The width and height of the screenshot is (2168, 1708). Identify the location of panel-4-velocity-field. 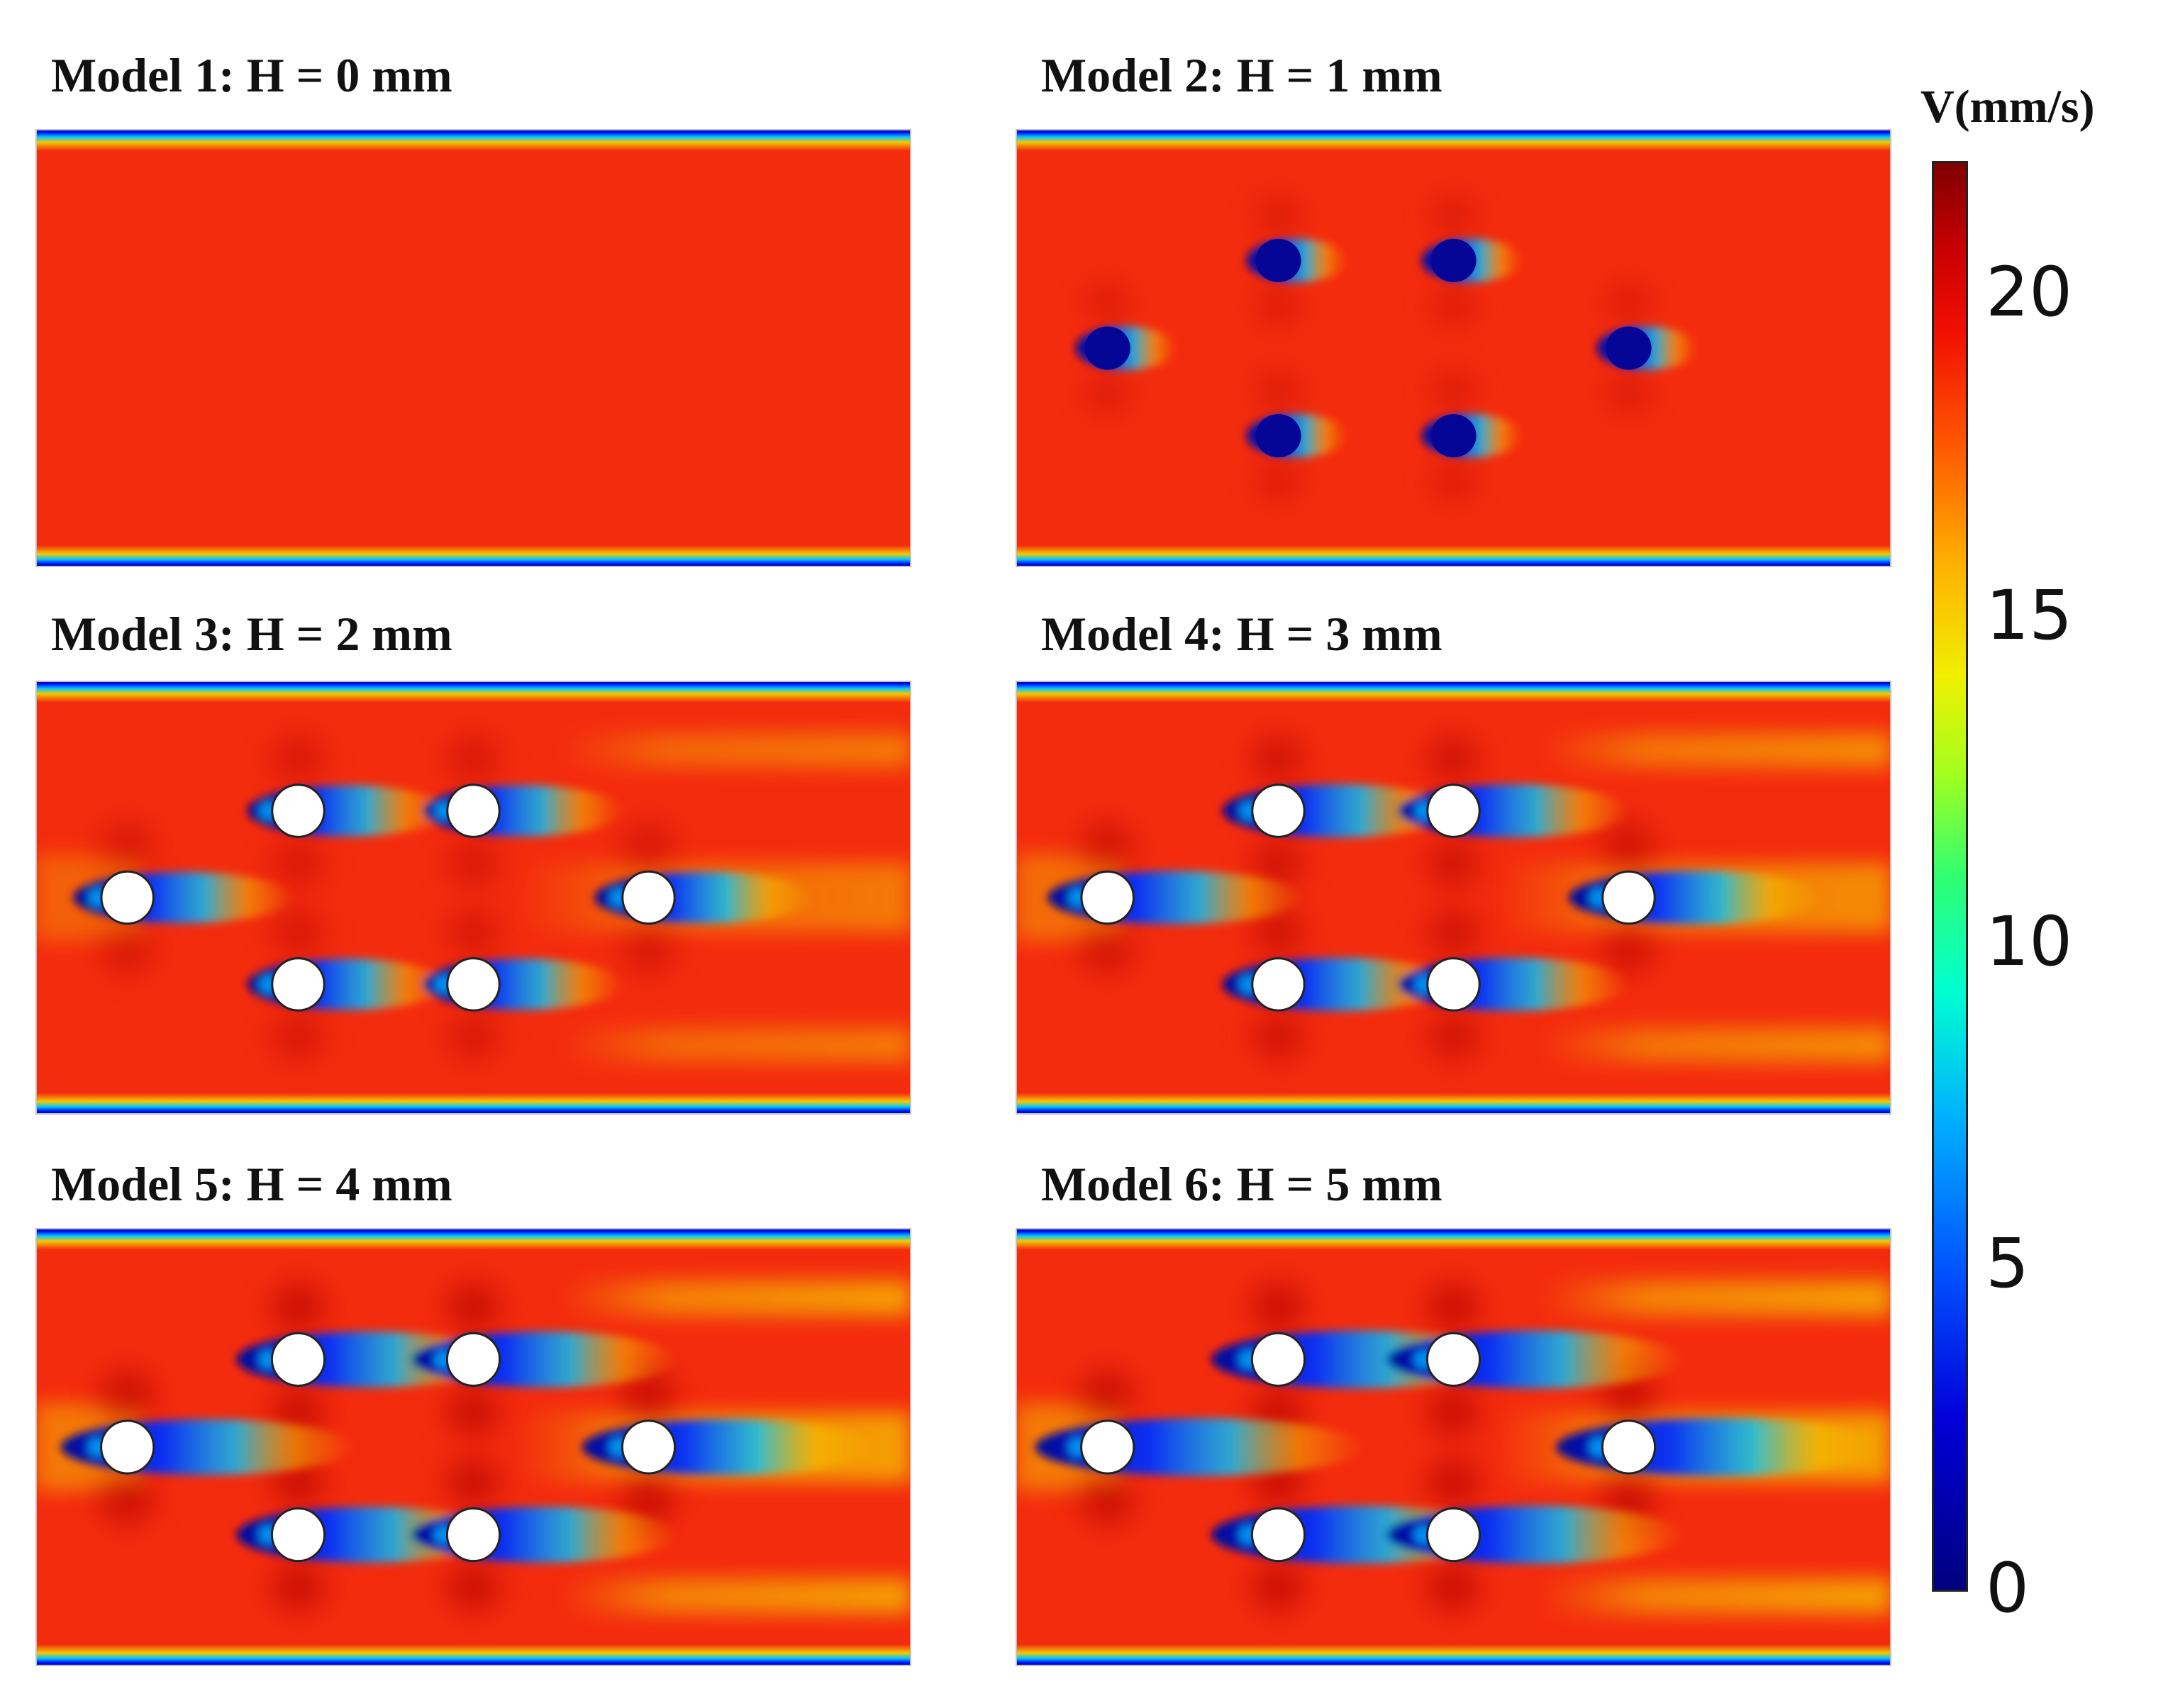
(1453, 898).